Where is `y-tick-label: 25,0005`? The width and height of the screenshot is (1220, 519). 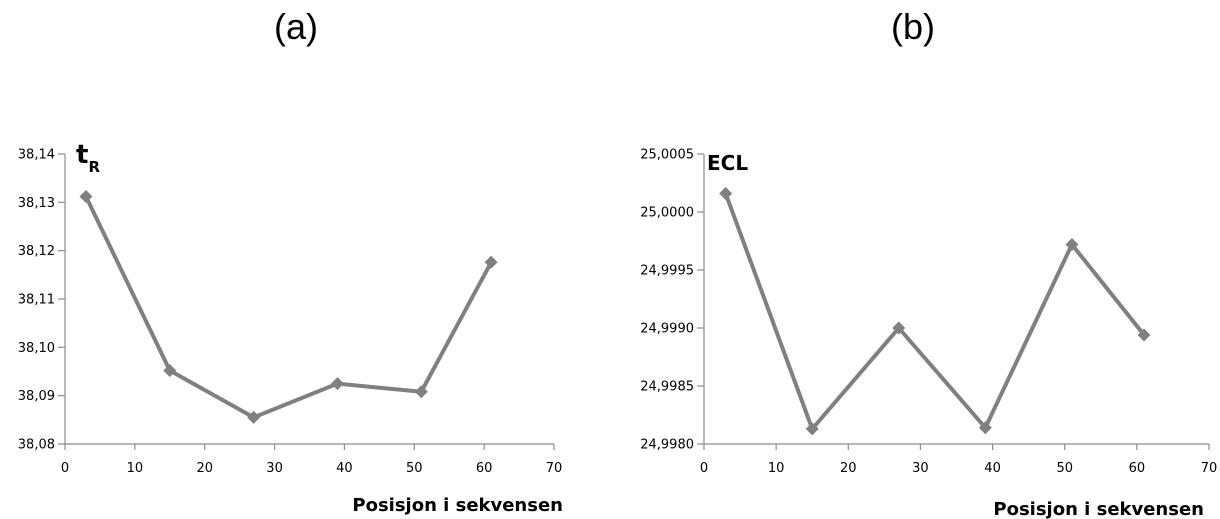 y-tick-label: 25,0005 is located at coordinates (667, 155).